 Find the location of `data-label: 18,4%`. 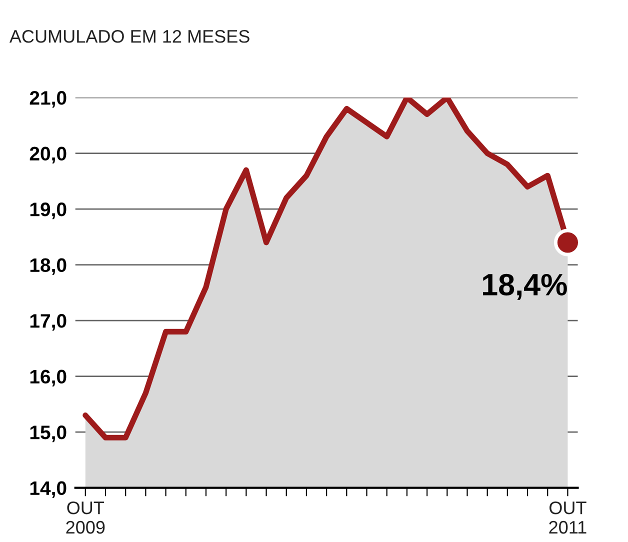

data-label: 18,4% is located at coordinates (525, 287).